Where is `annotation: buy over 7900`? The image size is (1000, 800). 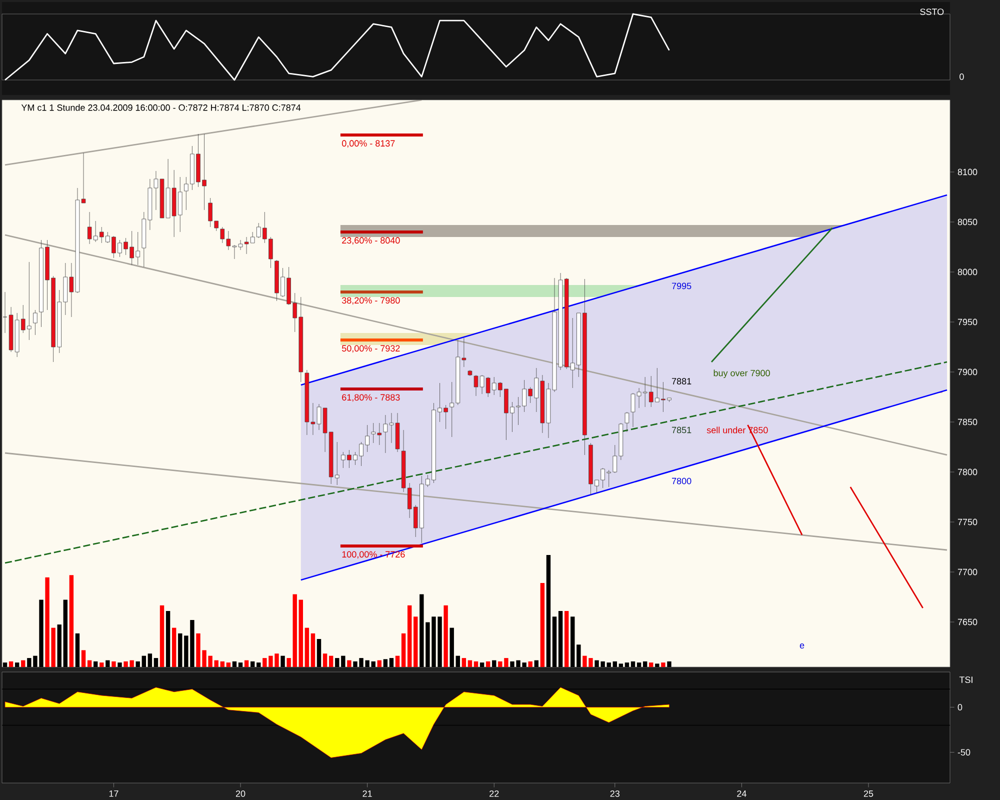
annotation: buy over 7900 is located at coordinates (742, 374).